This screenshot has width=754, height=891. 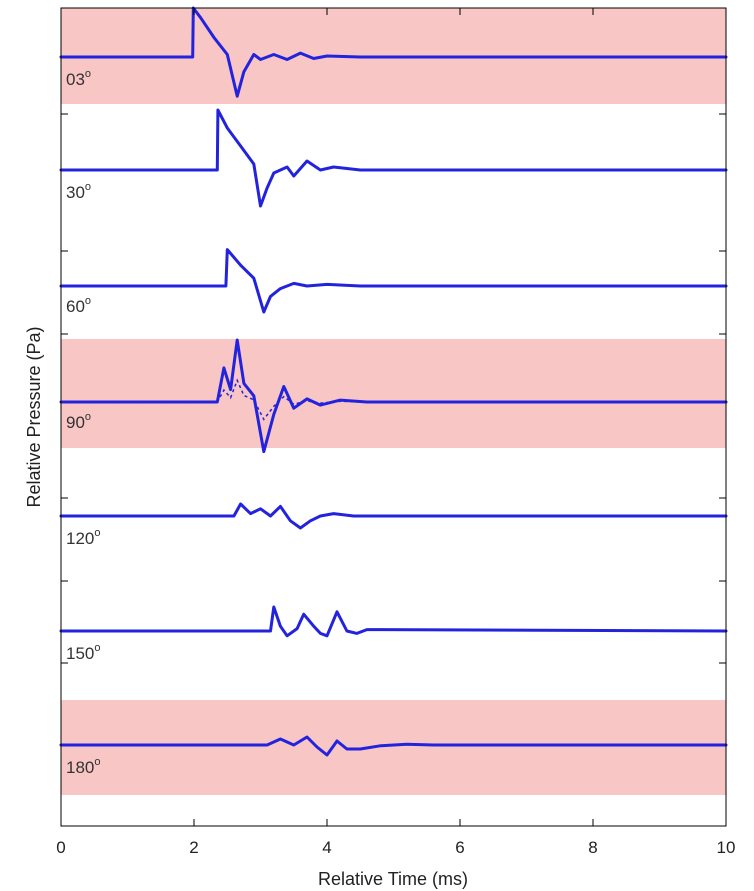 What do you see at coordinates (592, 847) in the screenshot?
I see `x-tick-label: 8` at bounding box center [592, 847].